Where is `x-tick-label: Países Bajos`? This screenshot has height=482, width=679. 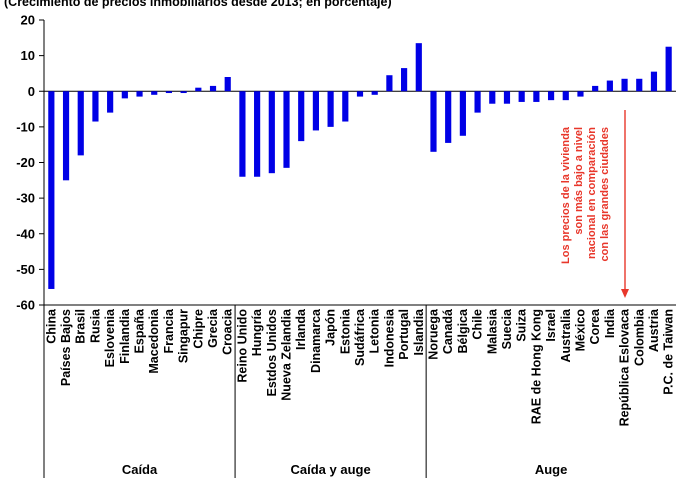 x-tick-label: Países Bajos is located at coordinates (66, 347).